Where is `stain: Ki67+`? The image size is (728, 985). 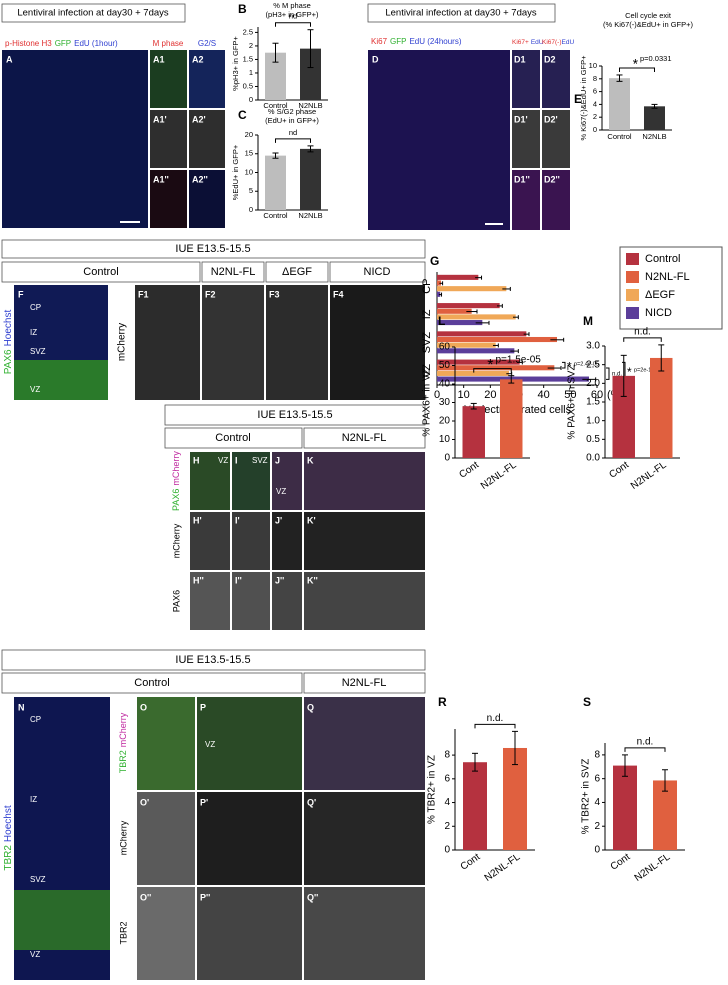 stain: Ki67+ is located at coordinates (520, 42).